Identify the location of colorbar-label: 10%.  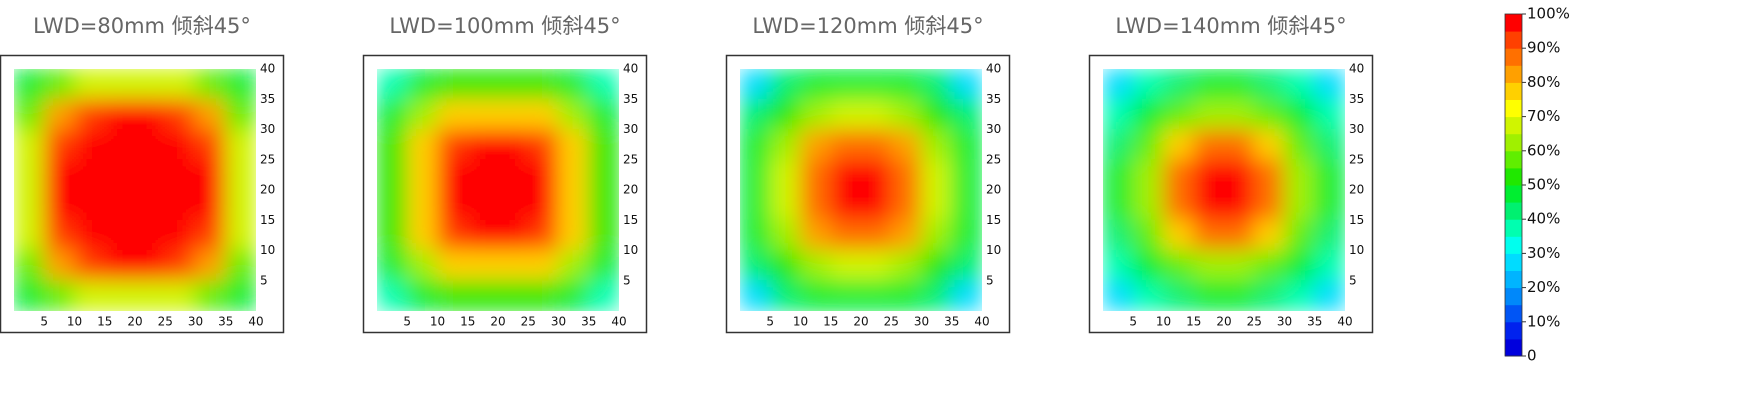
(1543, 321).